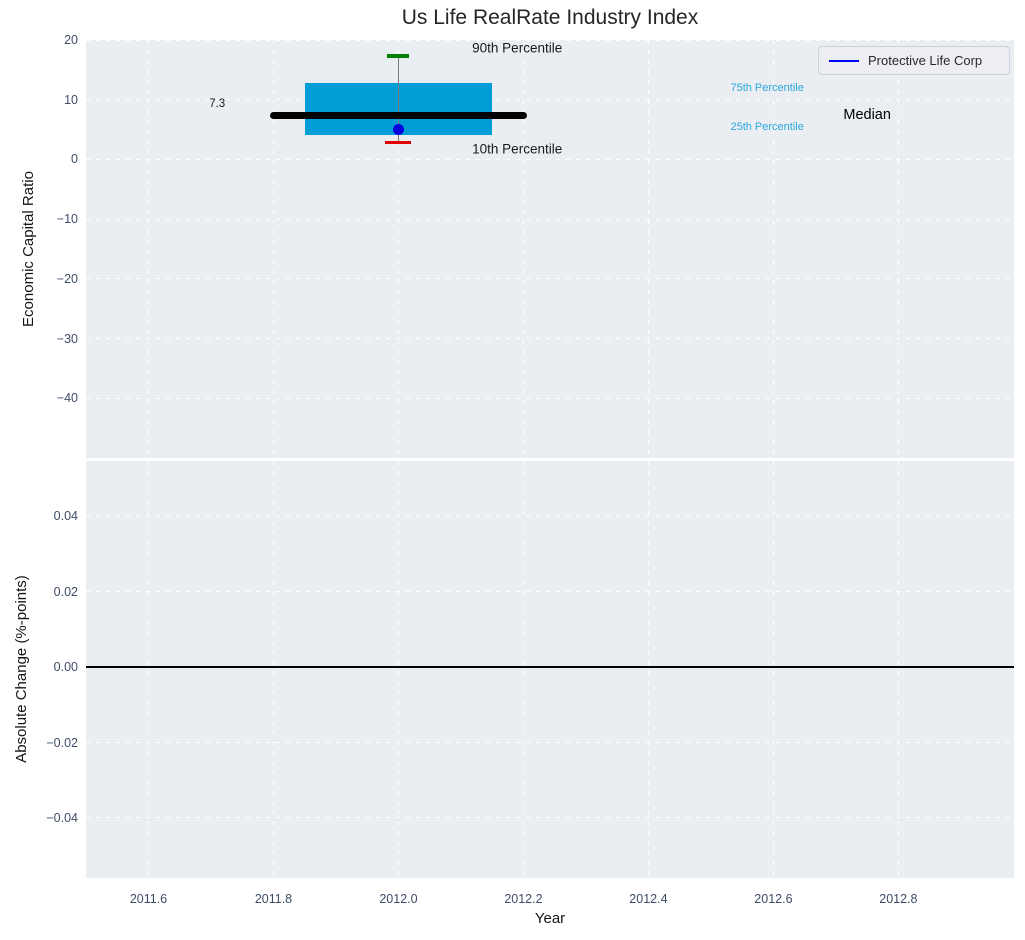  What do you see at coordinates (74, 159) in the screenshot?
I see `y-tick-label: 0` at bounding box center [74, 159].